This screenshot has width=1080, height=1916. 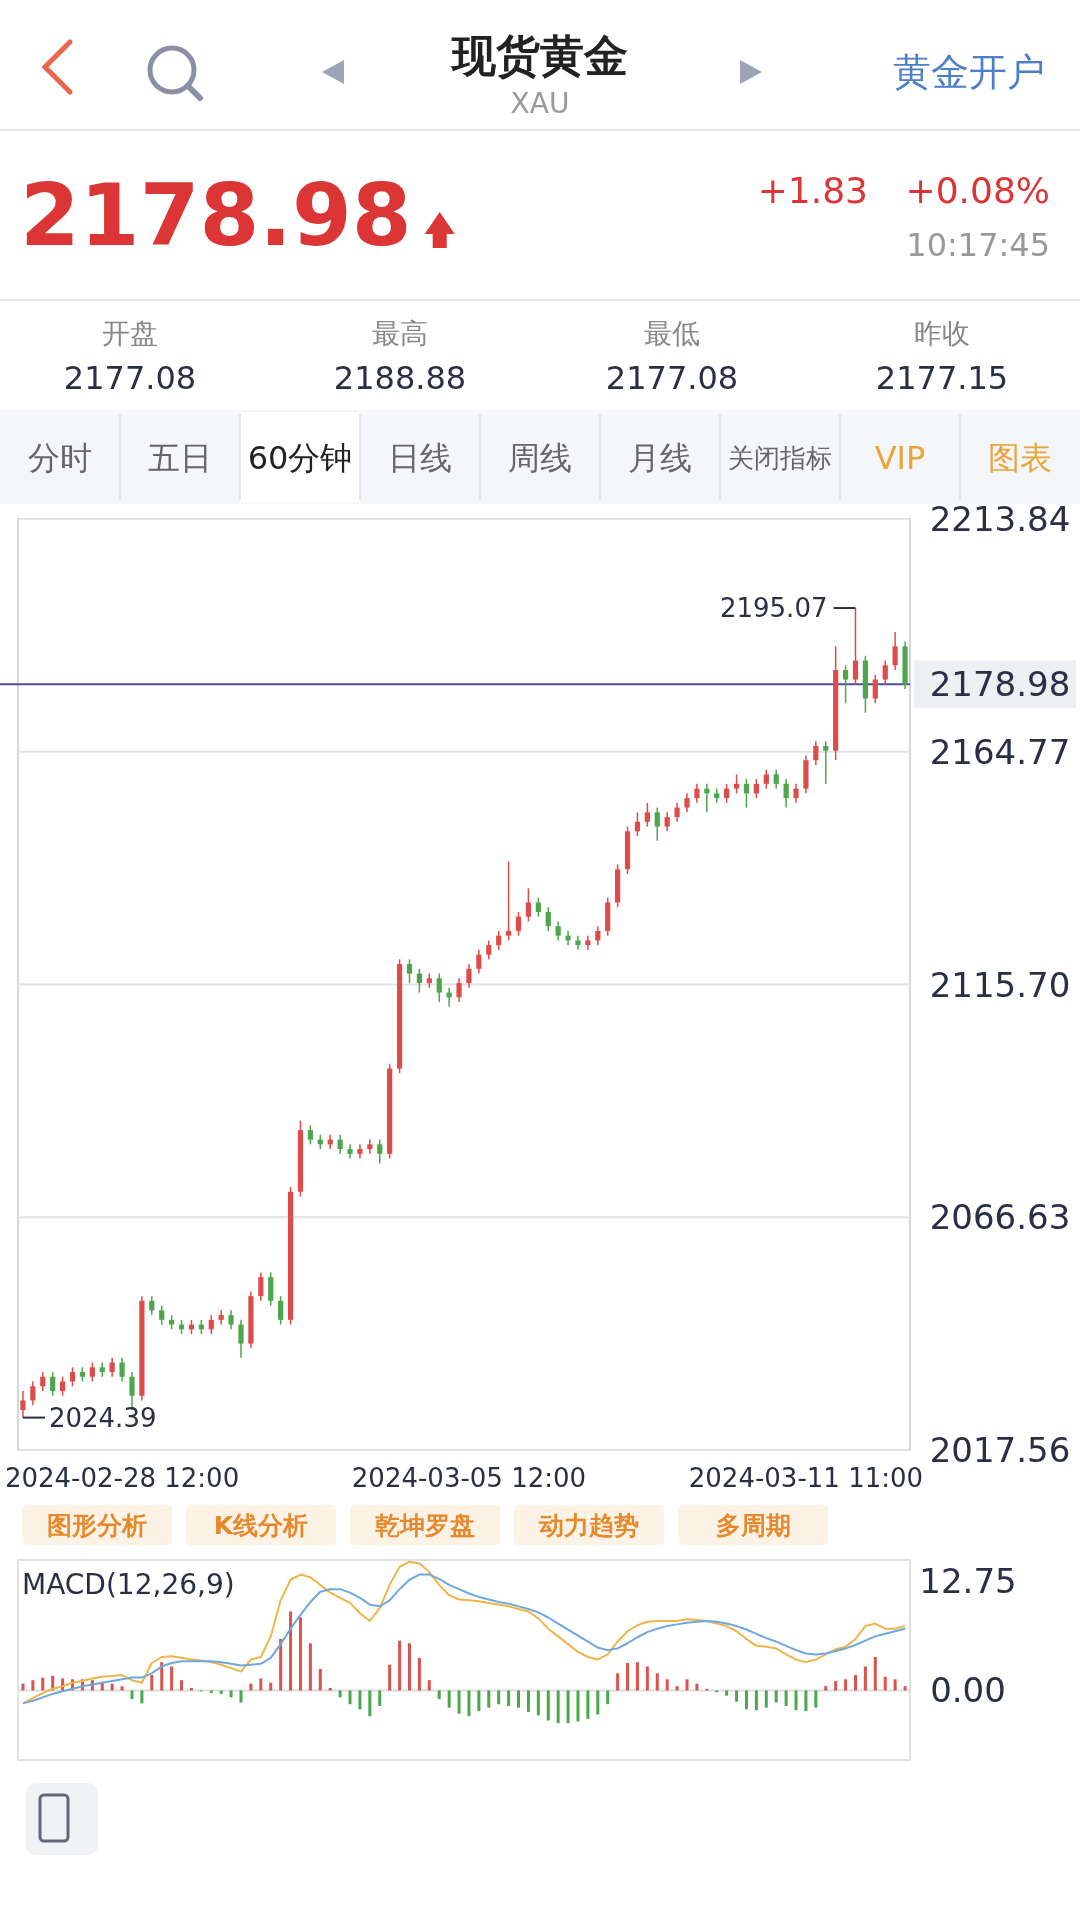 I want to click on text: 分时, so click(x=60, y=458).